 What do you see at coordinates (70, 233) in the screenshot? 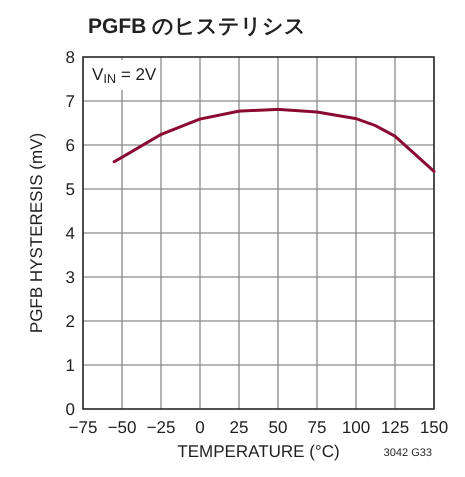
I see `y-tick-label: 4` at bounding box center [70, 233].